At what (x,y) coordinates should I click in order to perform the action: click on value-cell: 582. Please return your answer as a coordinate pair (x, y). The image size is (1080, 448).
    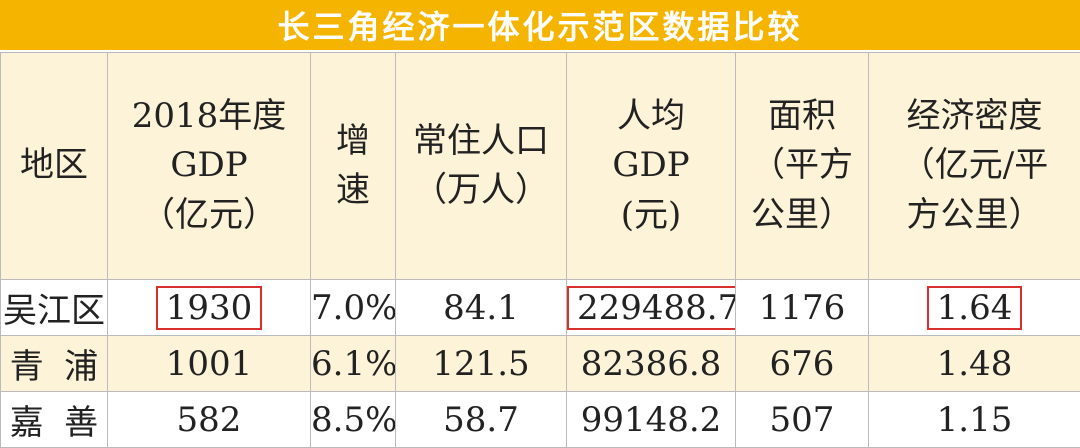
    Looking at the image, I should click on (209, 419).